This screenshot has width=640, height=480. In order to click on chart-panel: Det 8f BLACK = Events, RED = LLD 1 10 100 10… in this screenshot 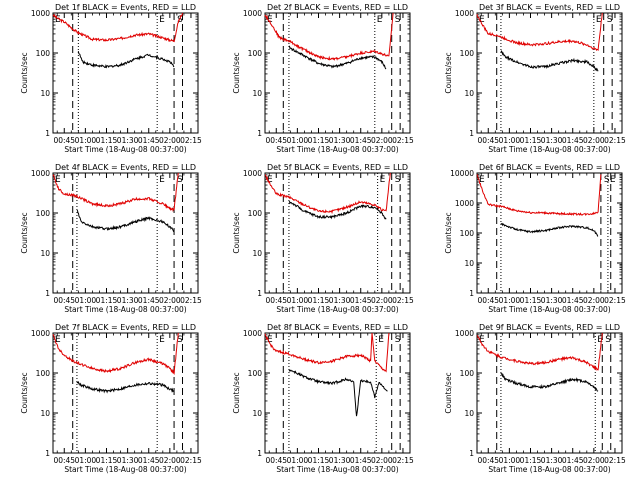, I will do `click(323, 398)`.